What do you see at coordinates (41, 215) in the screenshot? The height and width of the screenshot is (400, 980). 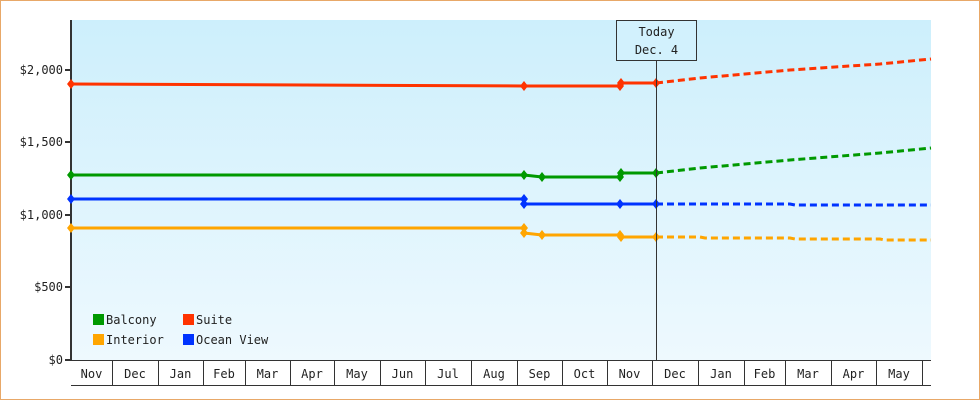 I see `y-tick-label: $1,000` at bounding box center [41, 215].